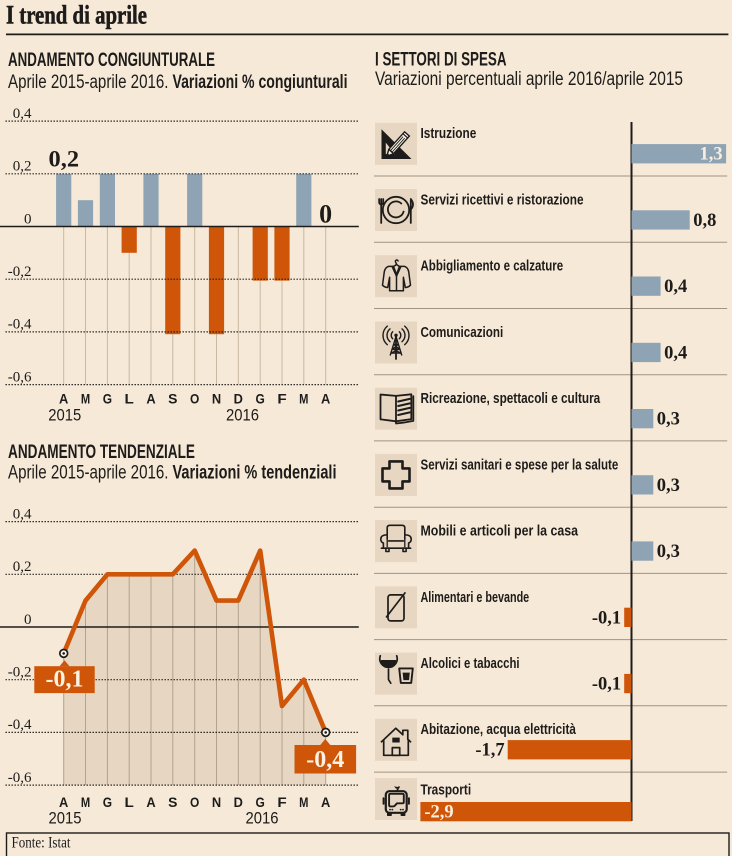 The width and height of the screenshot is (732, 856). I want to click on svg-text: -1,7, so click(489, 751).